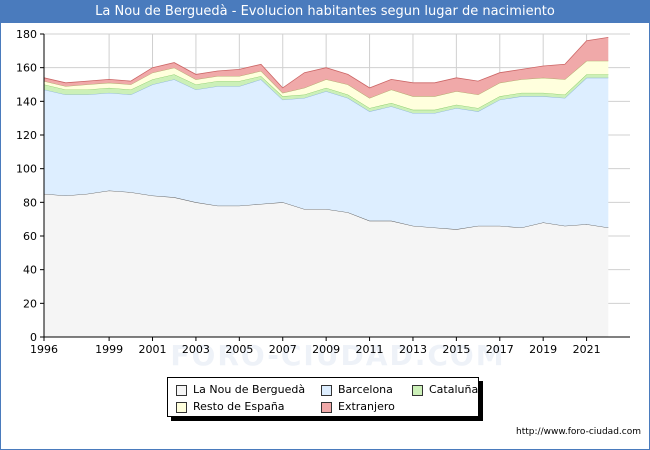  Describe the element at coordinates (326, 349) in the screenshot. I see `x-tick-label: 2009` at that location.